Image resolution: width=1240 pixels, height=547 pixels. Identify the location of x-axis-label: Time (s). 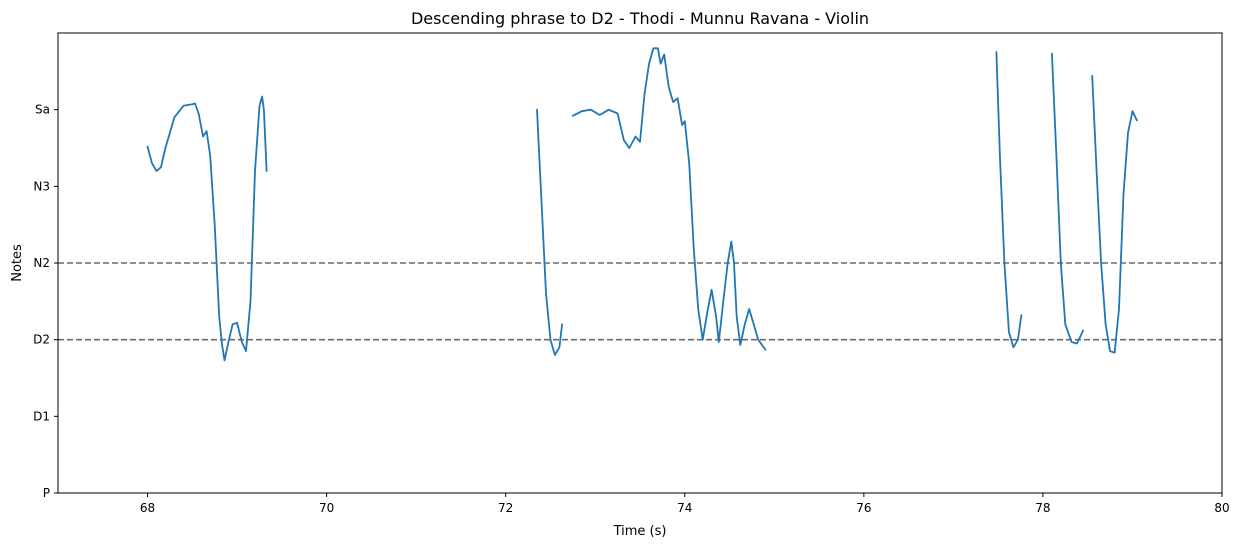
(640, 531).